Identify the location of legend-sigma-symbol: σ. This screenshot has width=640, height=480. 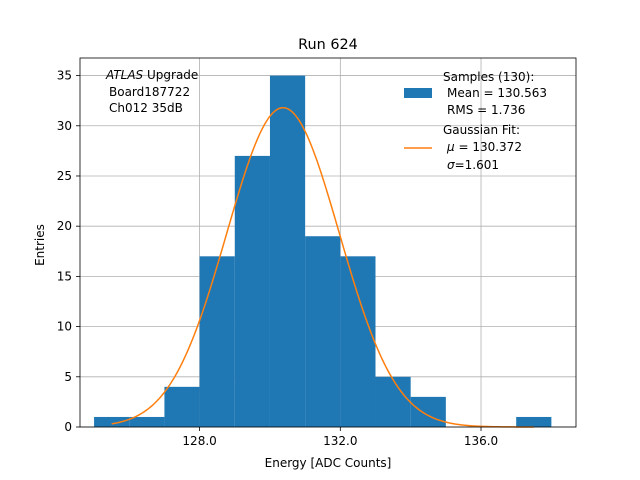
(451, 165).